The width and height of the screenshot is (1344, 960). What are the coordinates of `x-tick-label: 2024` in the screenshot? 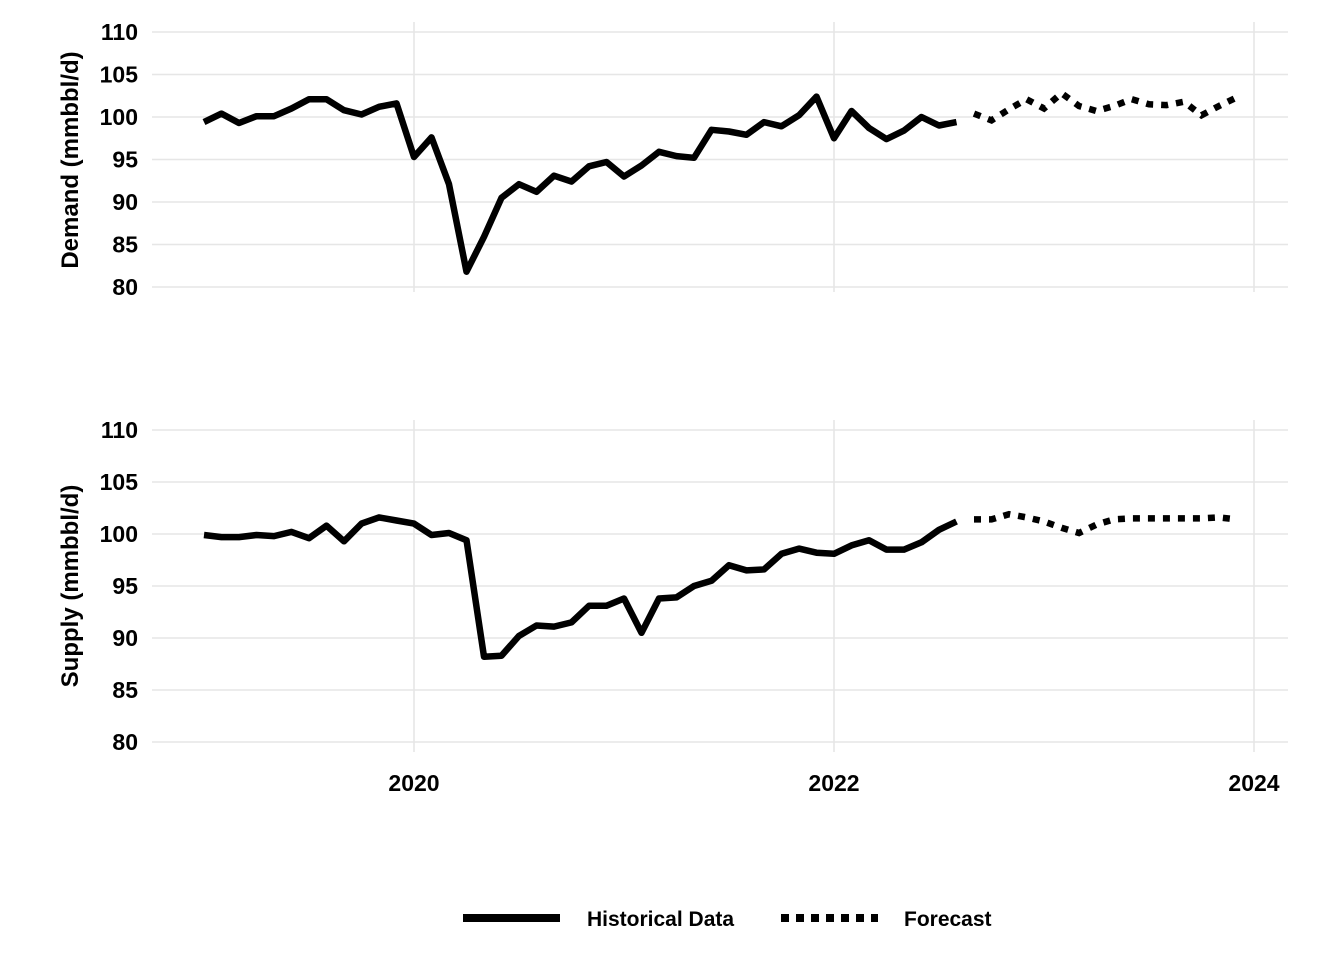 It's located at (1253, 783).